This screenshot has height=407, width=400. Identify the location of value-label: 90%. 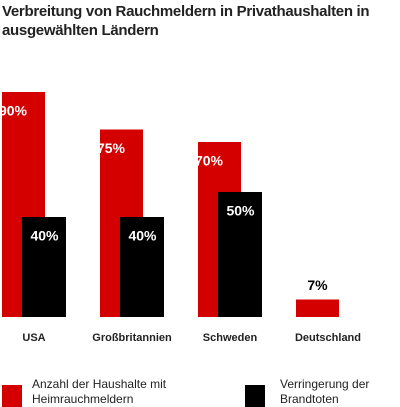
(14, 111).